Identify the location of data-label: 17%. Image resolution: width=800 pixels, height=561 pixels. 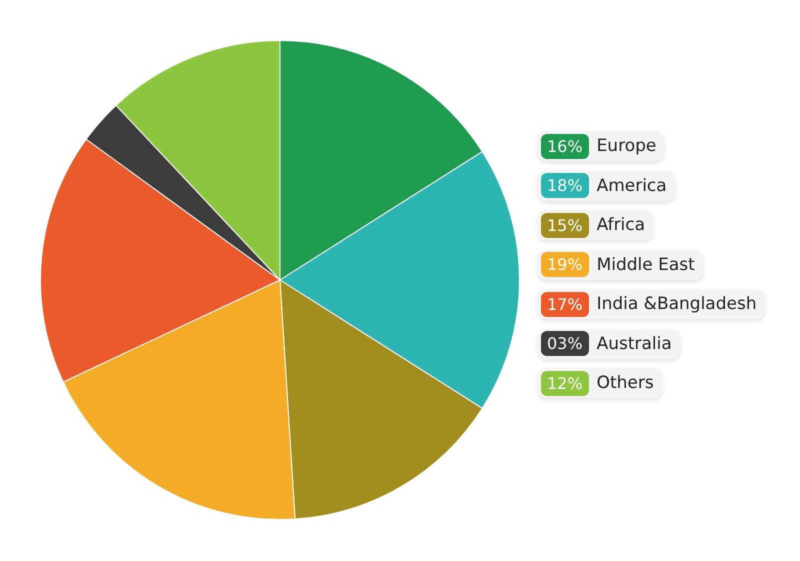
(565, 304).